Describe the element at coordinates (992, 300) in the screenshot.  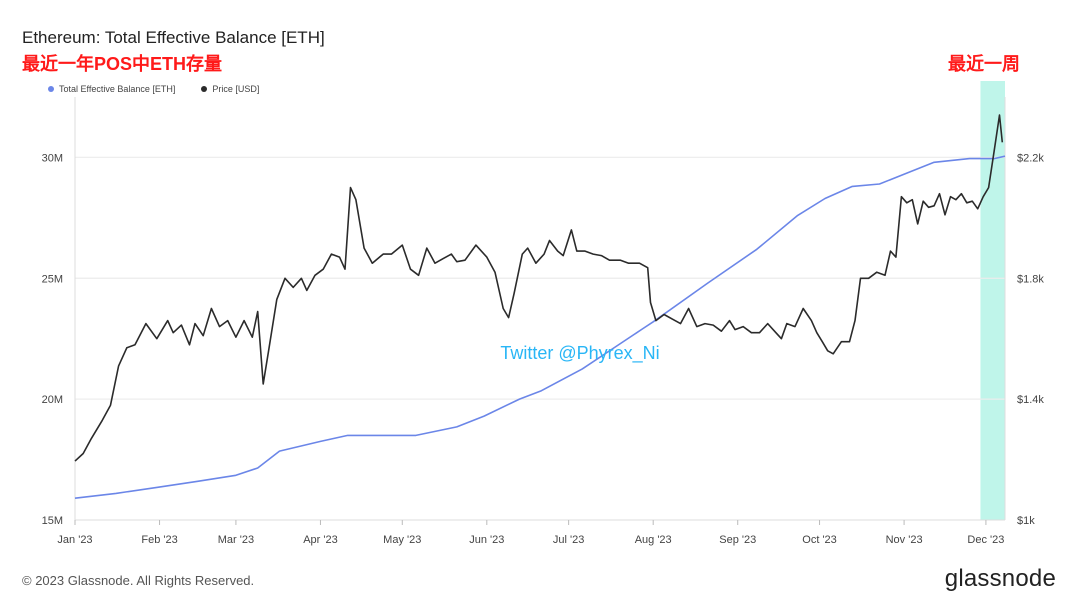
I see `highlight-band` at that location.